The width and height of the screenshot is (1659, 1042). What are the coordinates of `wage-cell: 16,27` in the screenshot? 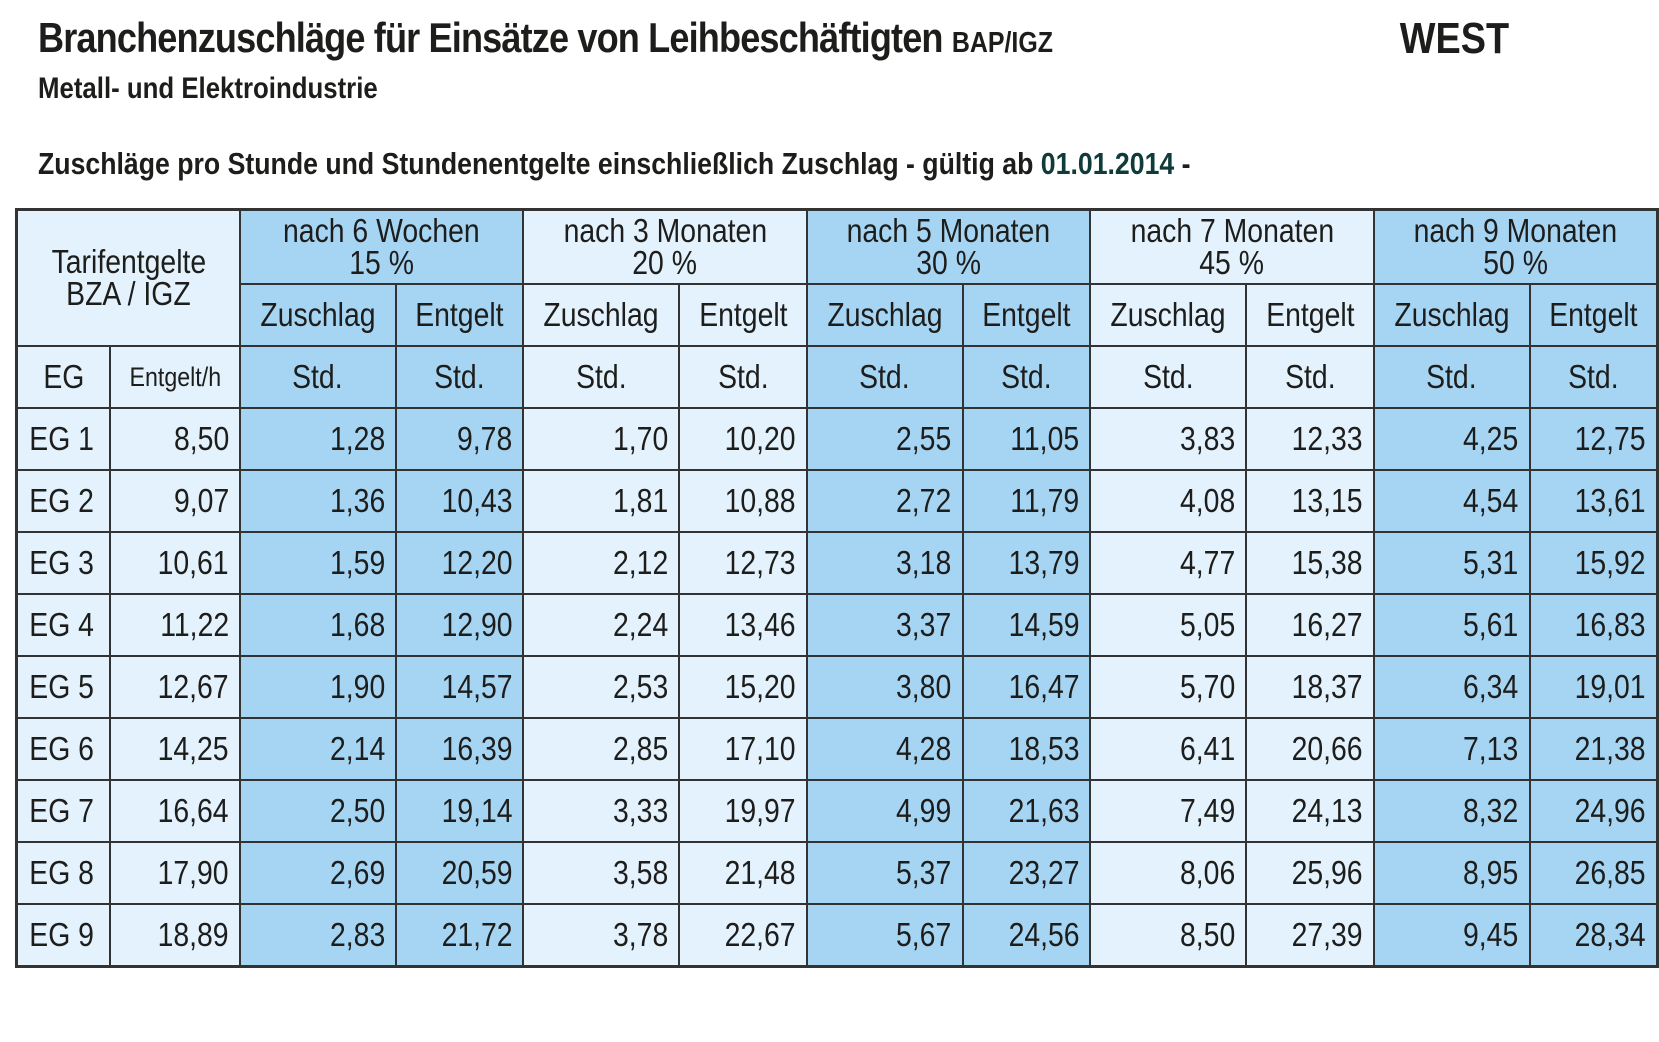 It's located at (1310, 625).